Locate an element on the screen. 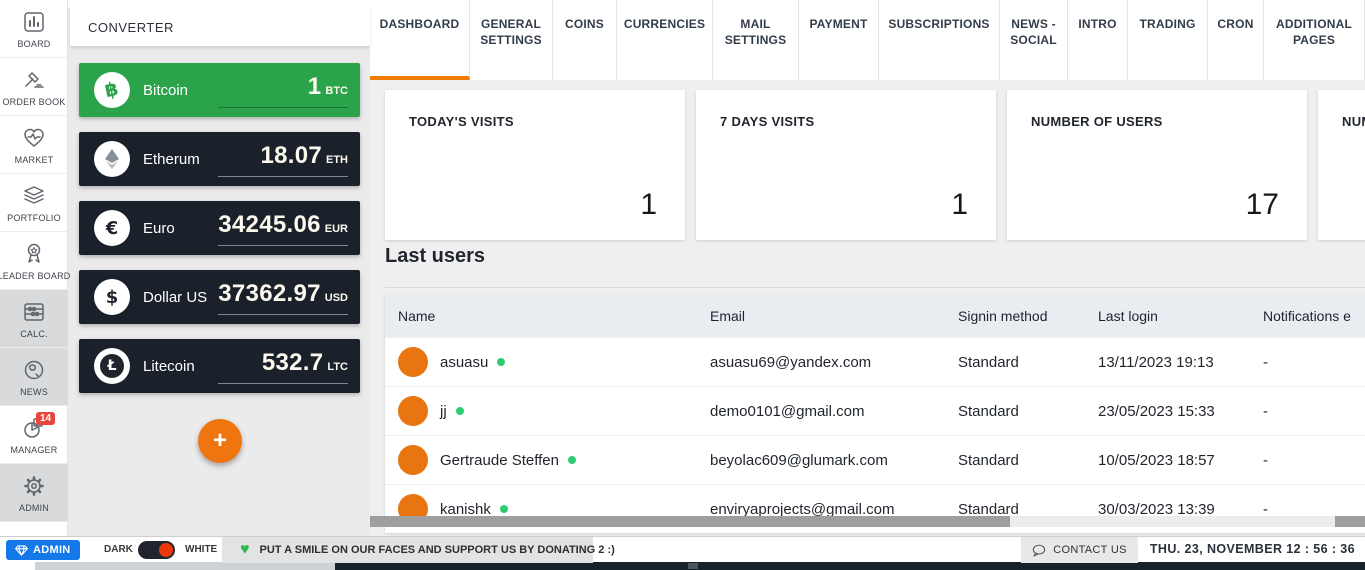 This screenshot has height=570, width=1365. sidebar-item-label: MARKET is located at coordinates (34, 159).